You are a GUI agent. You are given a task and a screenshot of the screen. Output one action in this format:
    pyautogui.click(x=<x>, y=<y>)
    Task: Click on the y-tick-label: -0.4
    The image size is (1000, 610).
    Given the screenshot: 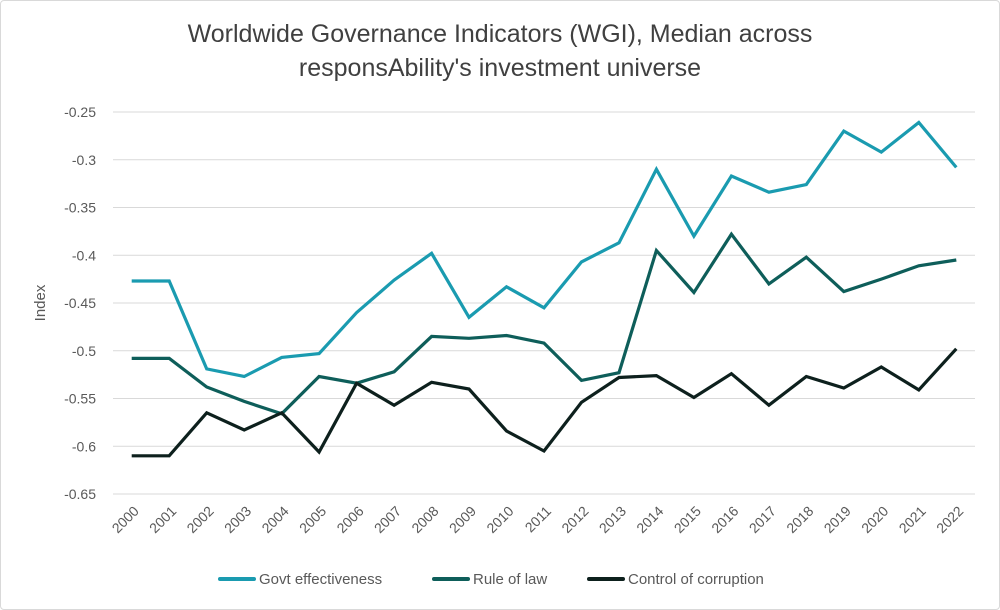 What is the action you would take?
    pyautogui.click(x=84, y=255)
    